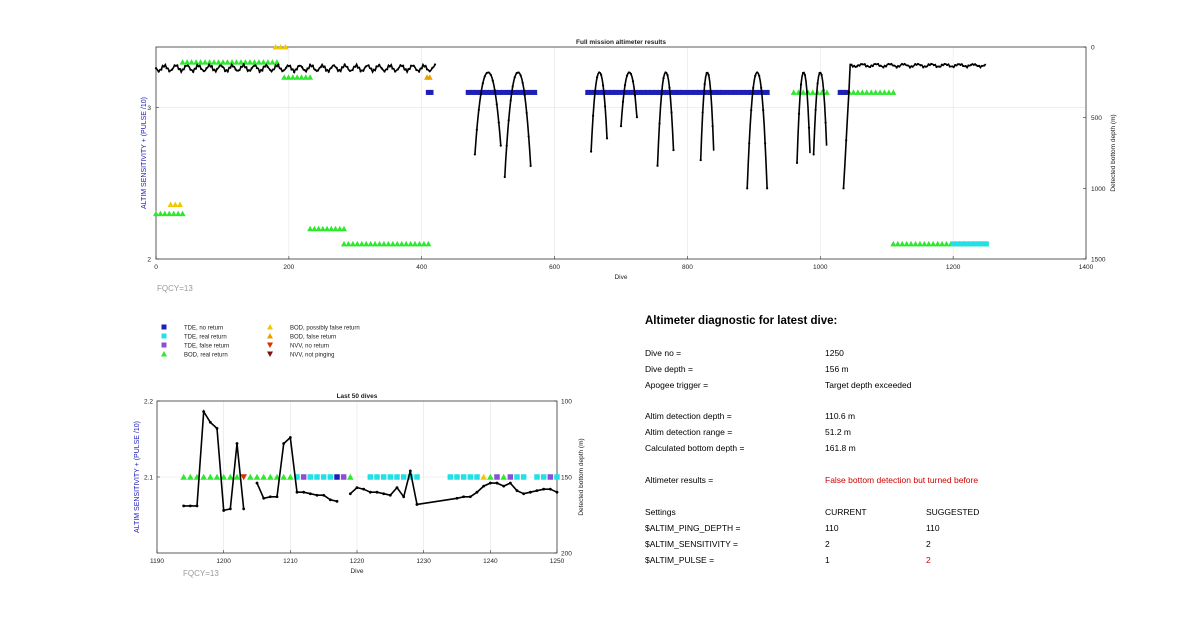  Describe the element at coordinates (621, 42) in the screenshot. I see `chart-title: Full mission altimeter results` at that location.